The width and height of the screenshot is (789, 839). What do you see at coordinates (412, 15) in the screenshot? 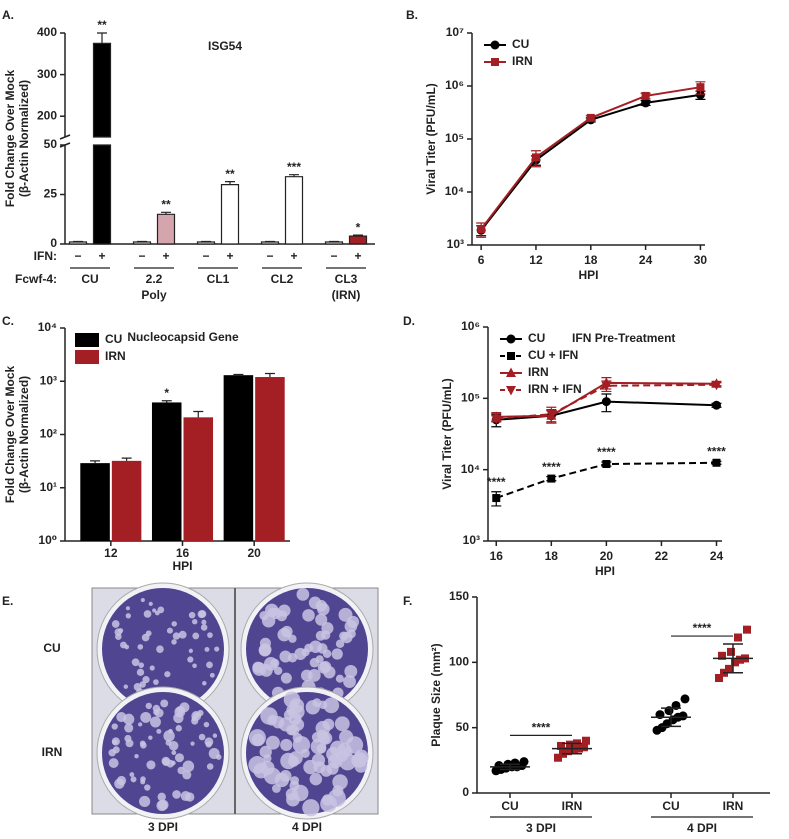
I see `panel-letter: B.` at bounding box center [412, 15].